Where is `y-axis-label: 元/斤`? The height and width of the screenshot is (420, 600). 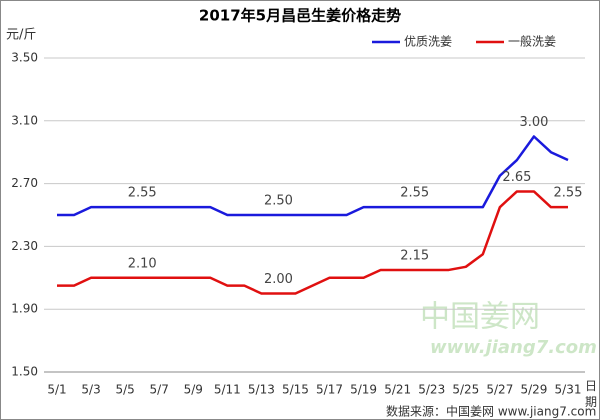 y-axis-label: 元/斤 is located at coordinates (21, 35).